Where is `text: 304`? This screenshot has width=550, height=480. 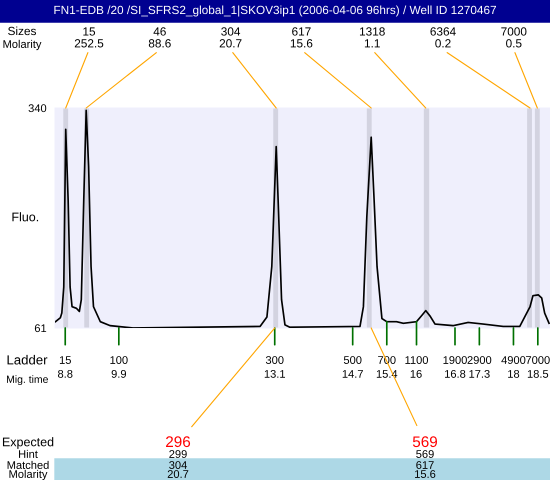 text: 304 is located at coordinates (178, 465).